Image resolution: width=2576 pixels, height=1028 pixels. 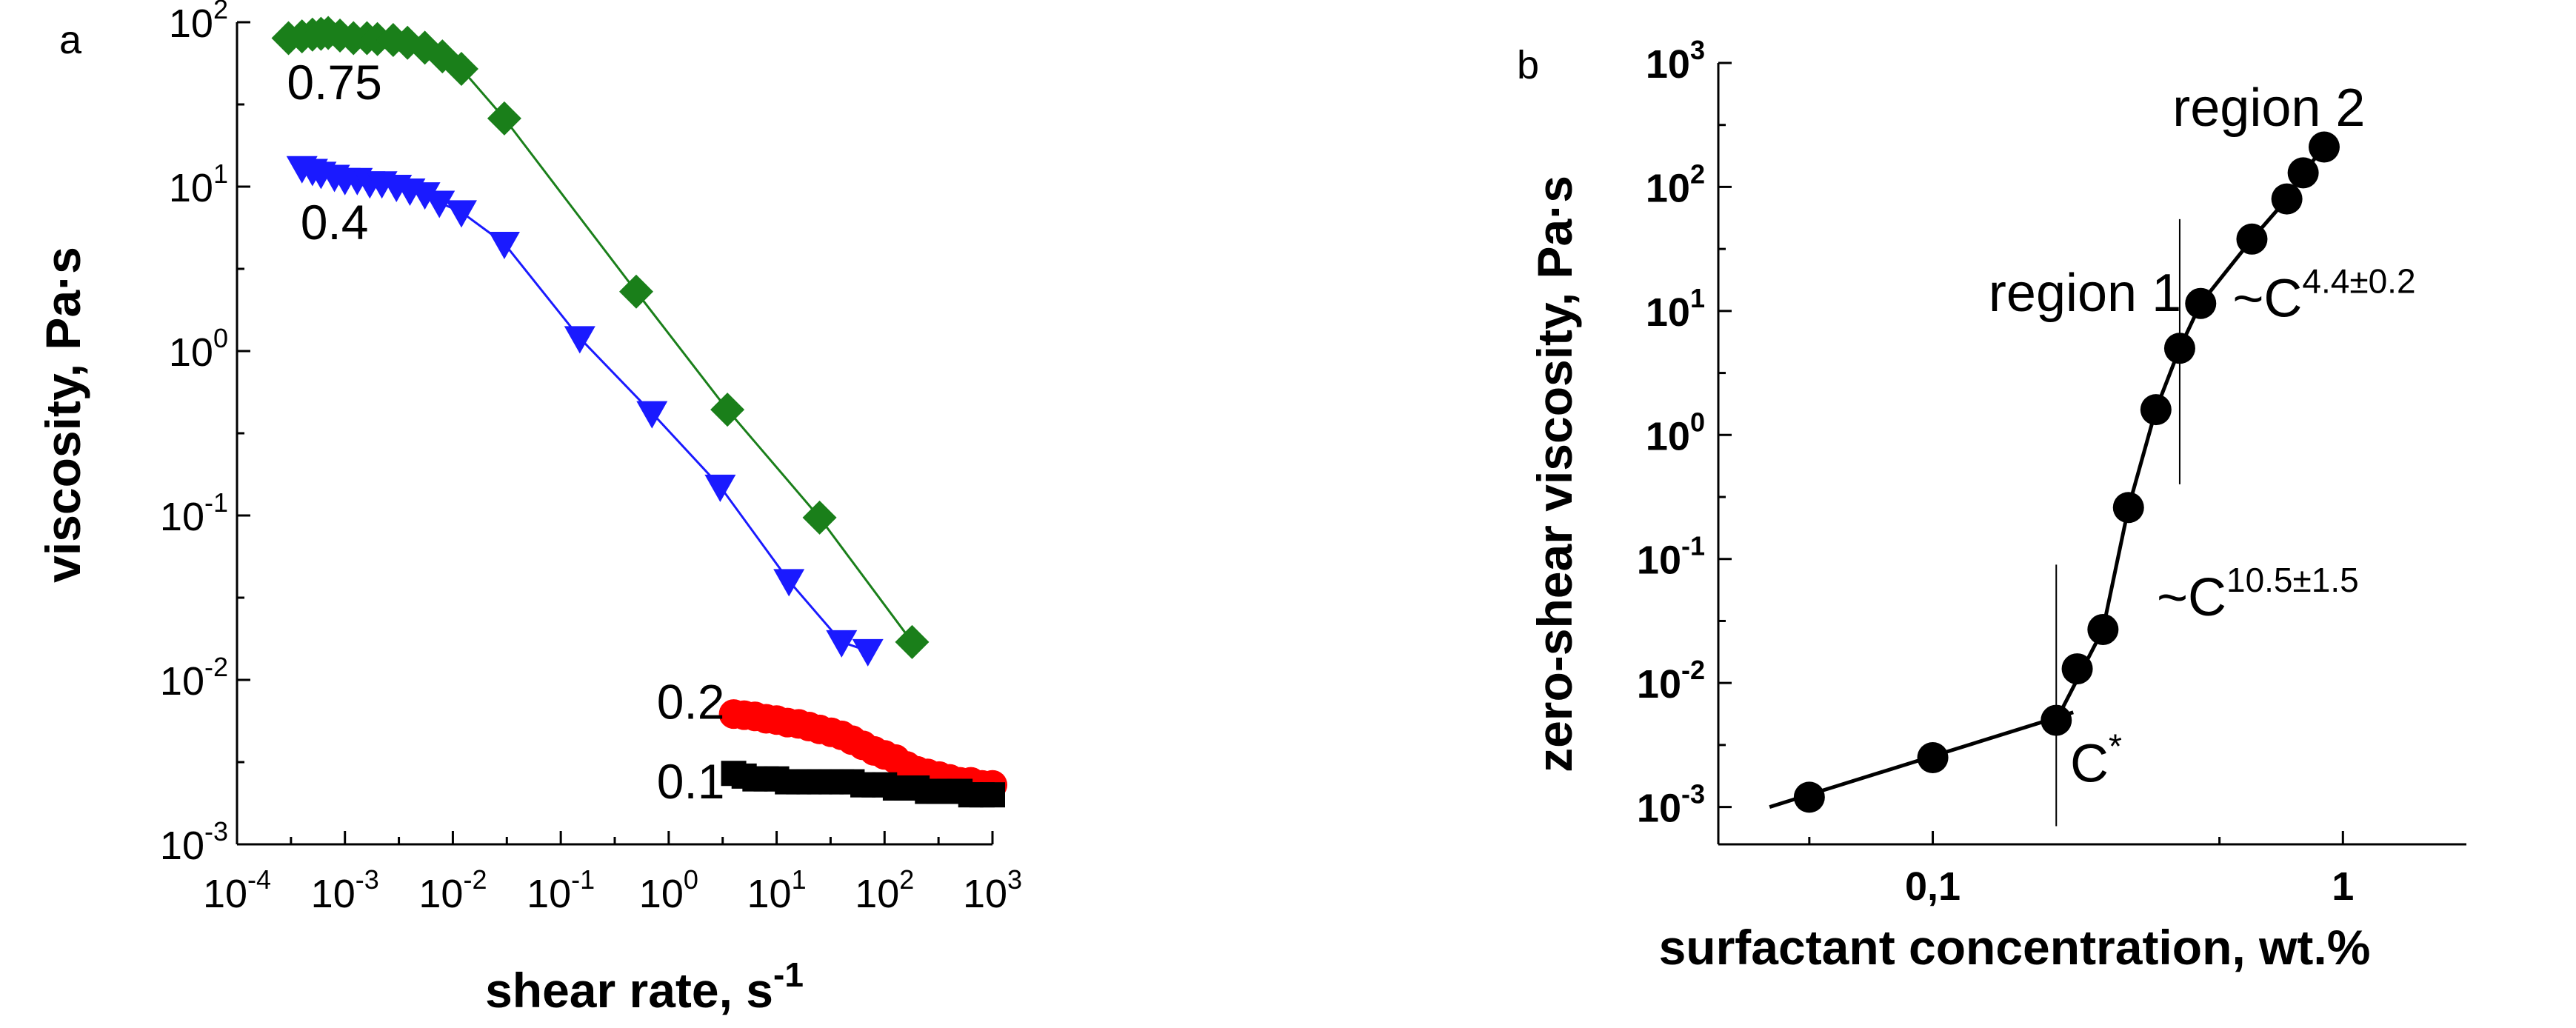 I want to click on panel-a-y-tick-label: 10⁻³, so click(x=194, y=842).